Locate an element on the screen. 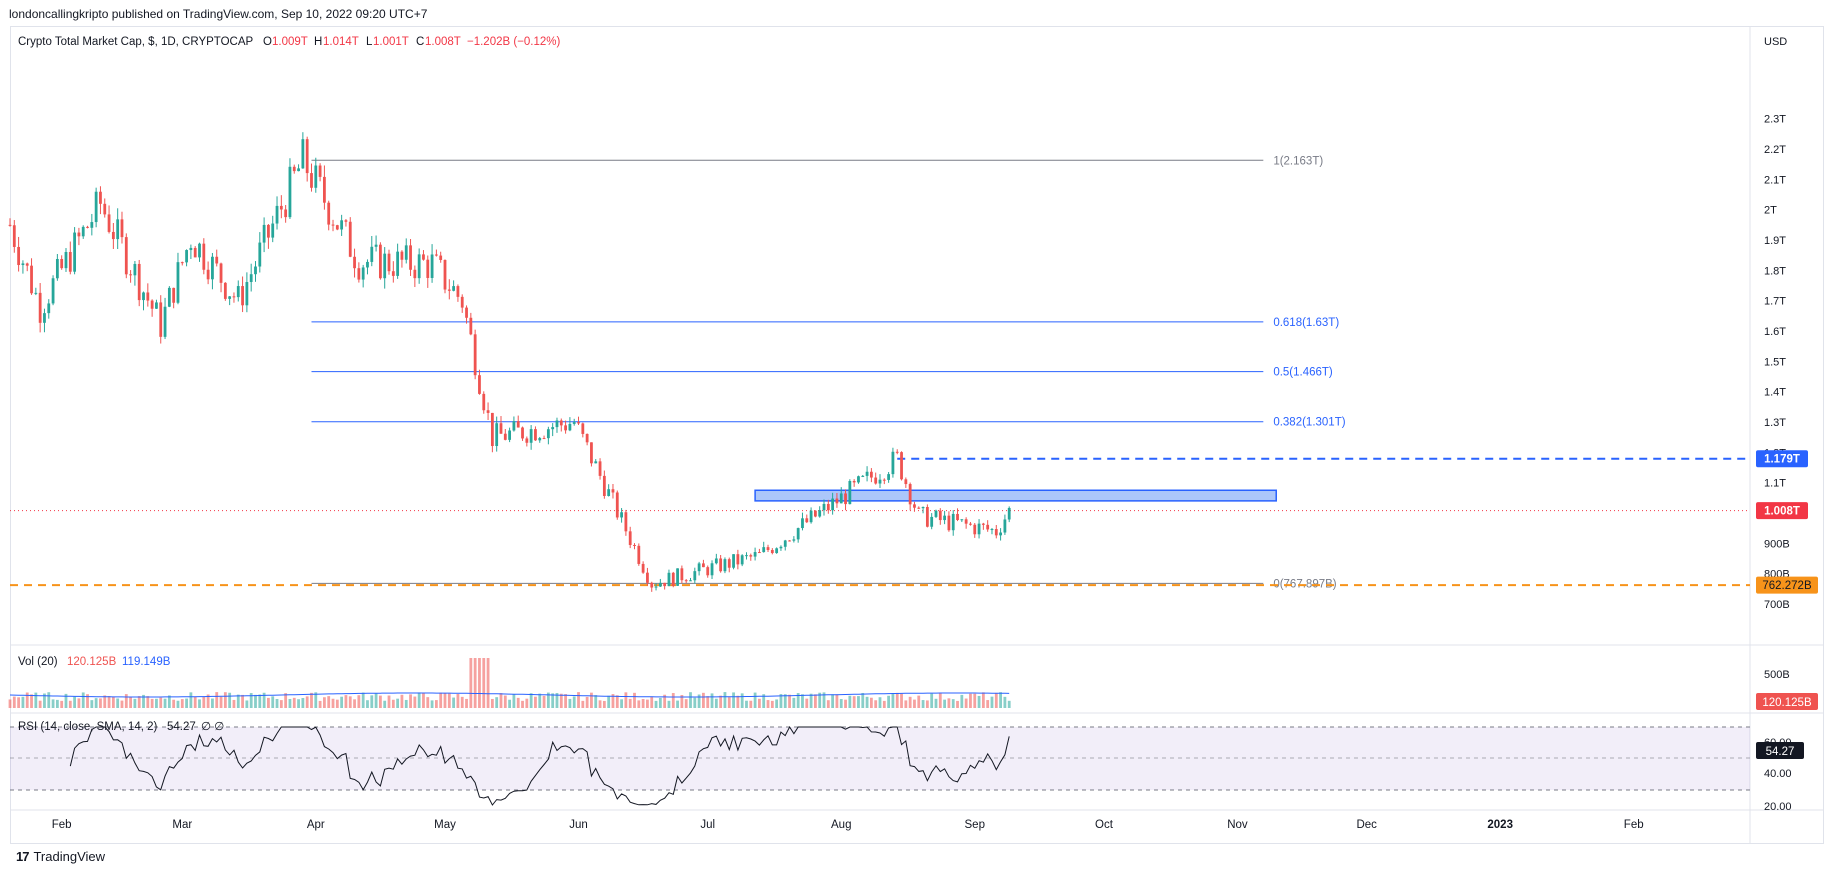 Image resolution: width=1834 pixels, height=875 pixels. price-tick: 700B is located at coordinates (1777, 605).